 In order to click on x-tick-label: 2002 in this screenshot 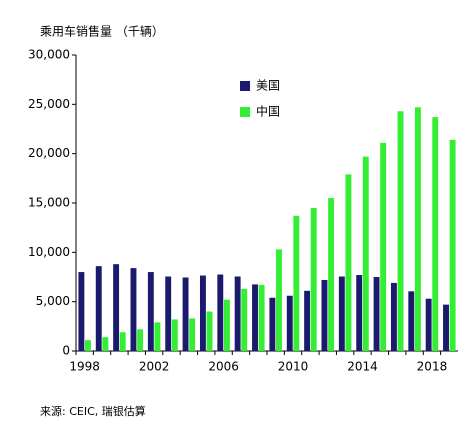, I will do `click(154, 367)`.